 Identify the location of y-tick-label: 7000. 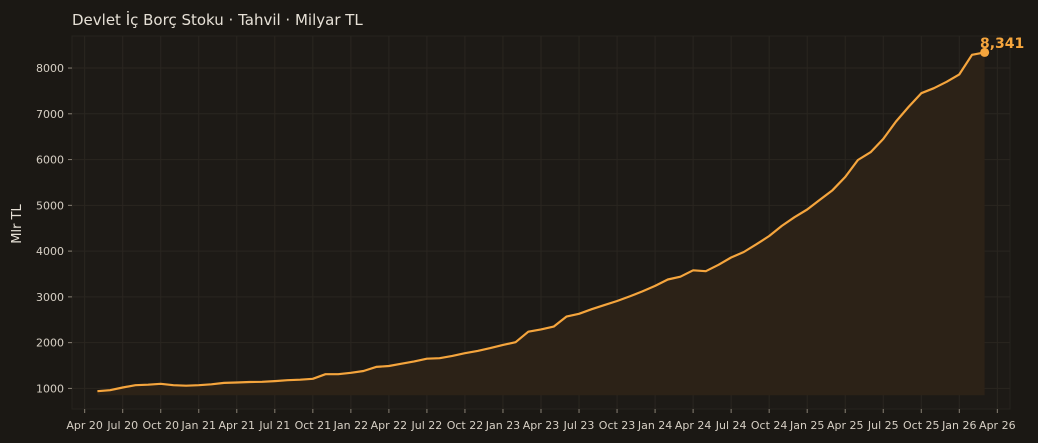
(50, 114).